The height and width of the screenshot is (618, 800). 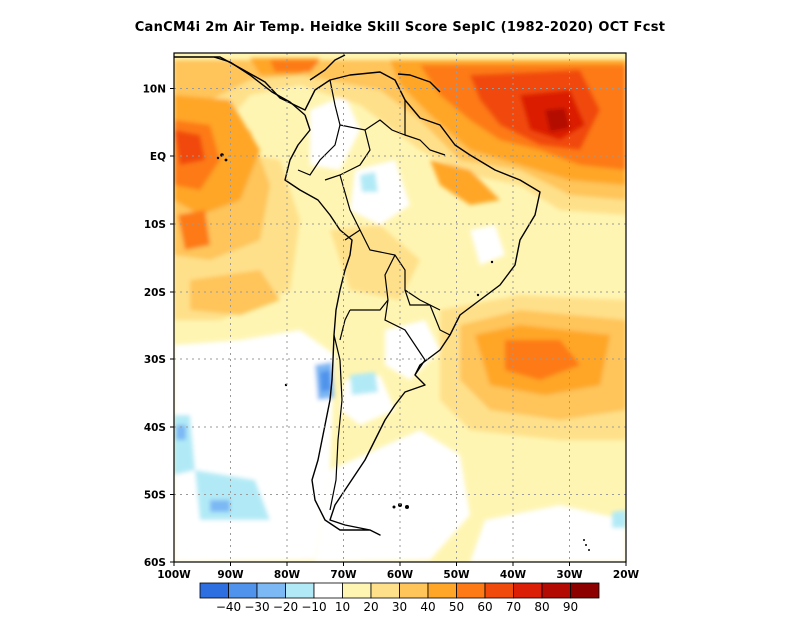 I want to click on colorbar-label: −40, so click(x=228, y=607).